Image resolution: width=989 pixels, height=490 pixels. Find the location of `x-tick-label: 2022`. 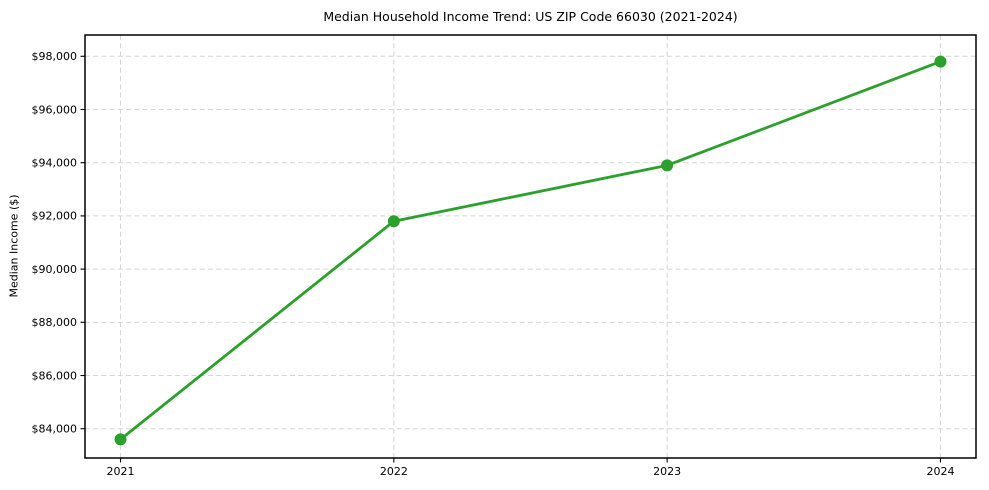

x-tick-label: 2022 is located at coordinates (394, 471).